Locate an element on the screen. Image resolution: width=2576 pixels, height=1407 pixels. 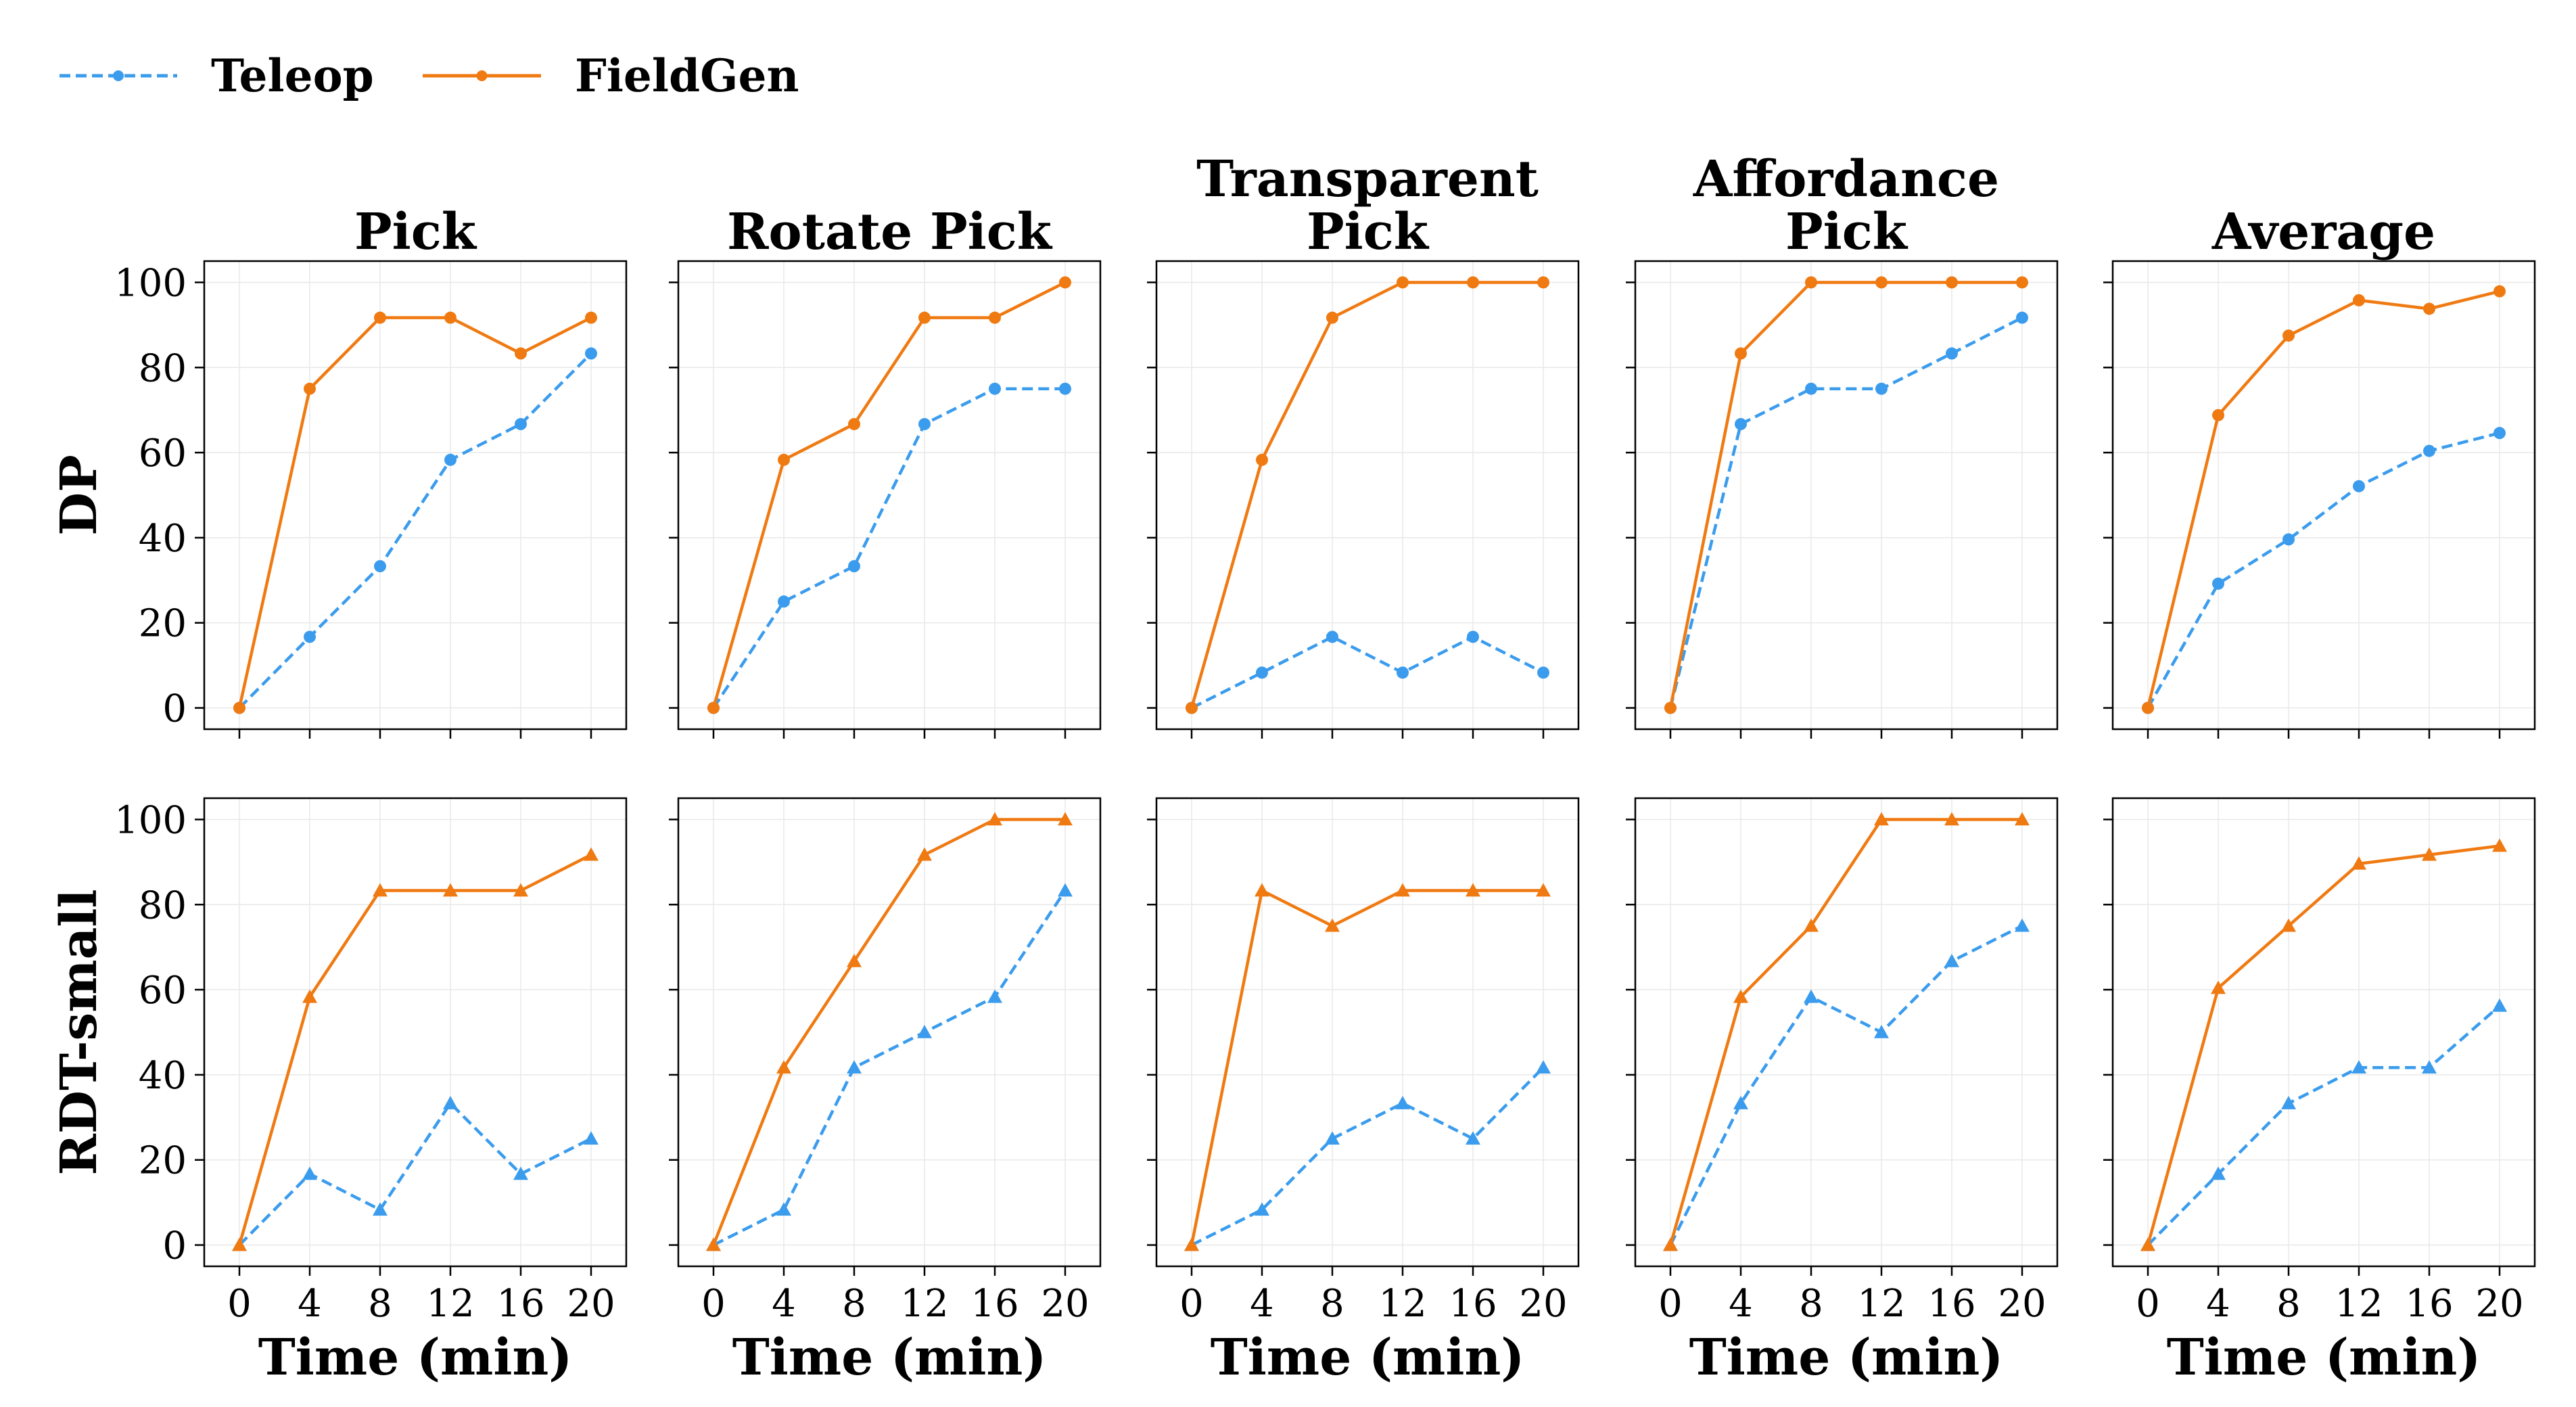
column-title: Pick is located at coordinates (415, 232).